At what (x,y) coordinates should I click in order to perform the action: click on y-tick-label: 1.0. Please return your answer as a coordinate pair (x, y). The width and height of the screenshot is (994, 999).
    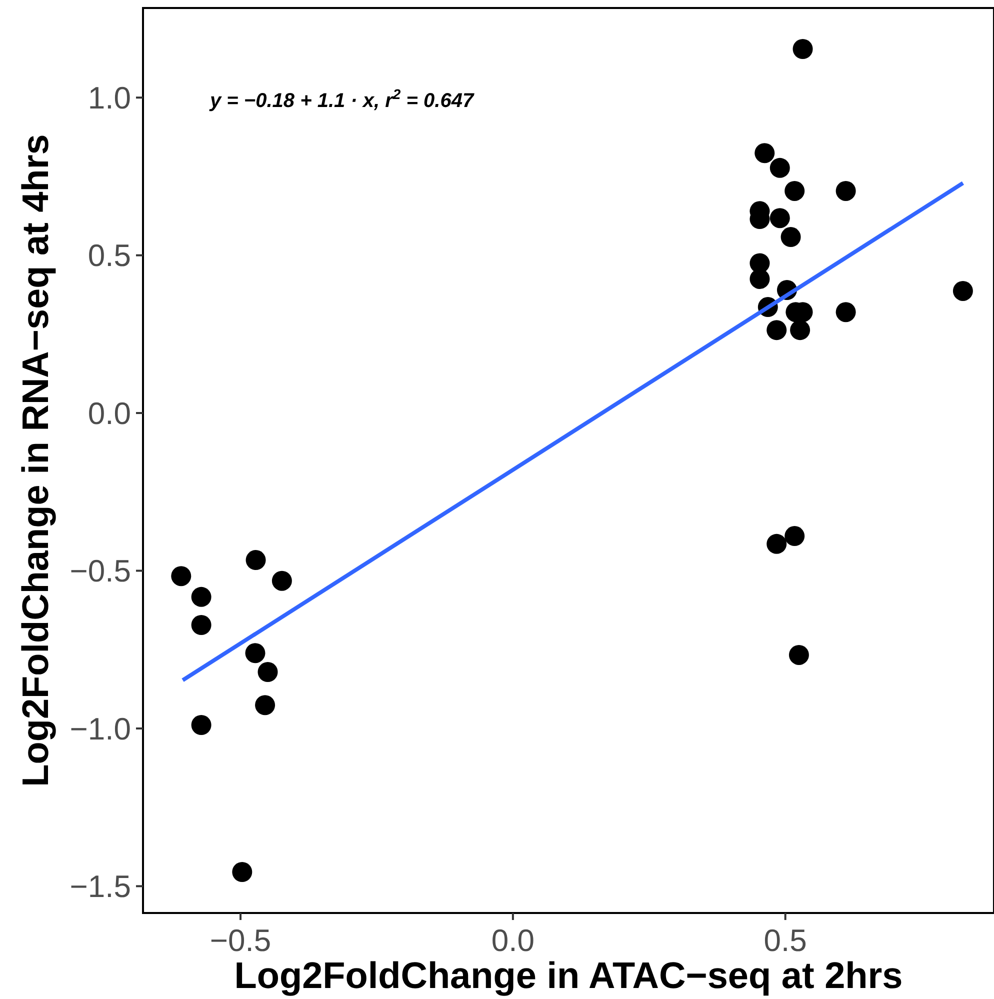
    Looking at the image, I should click on (109, 98).